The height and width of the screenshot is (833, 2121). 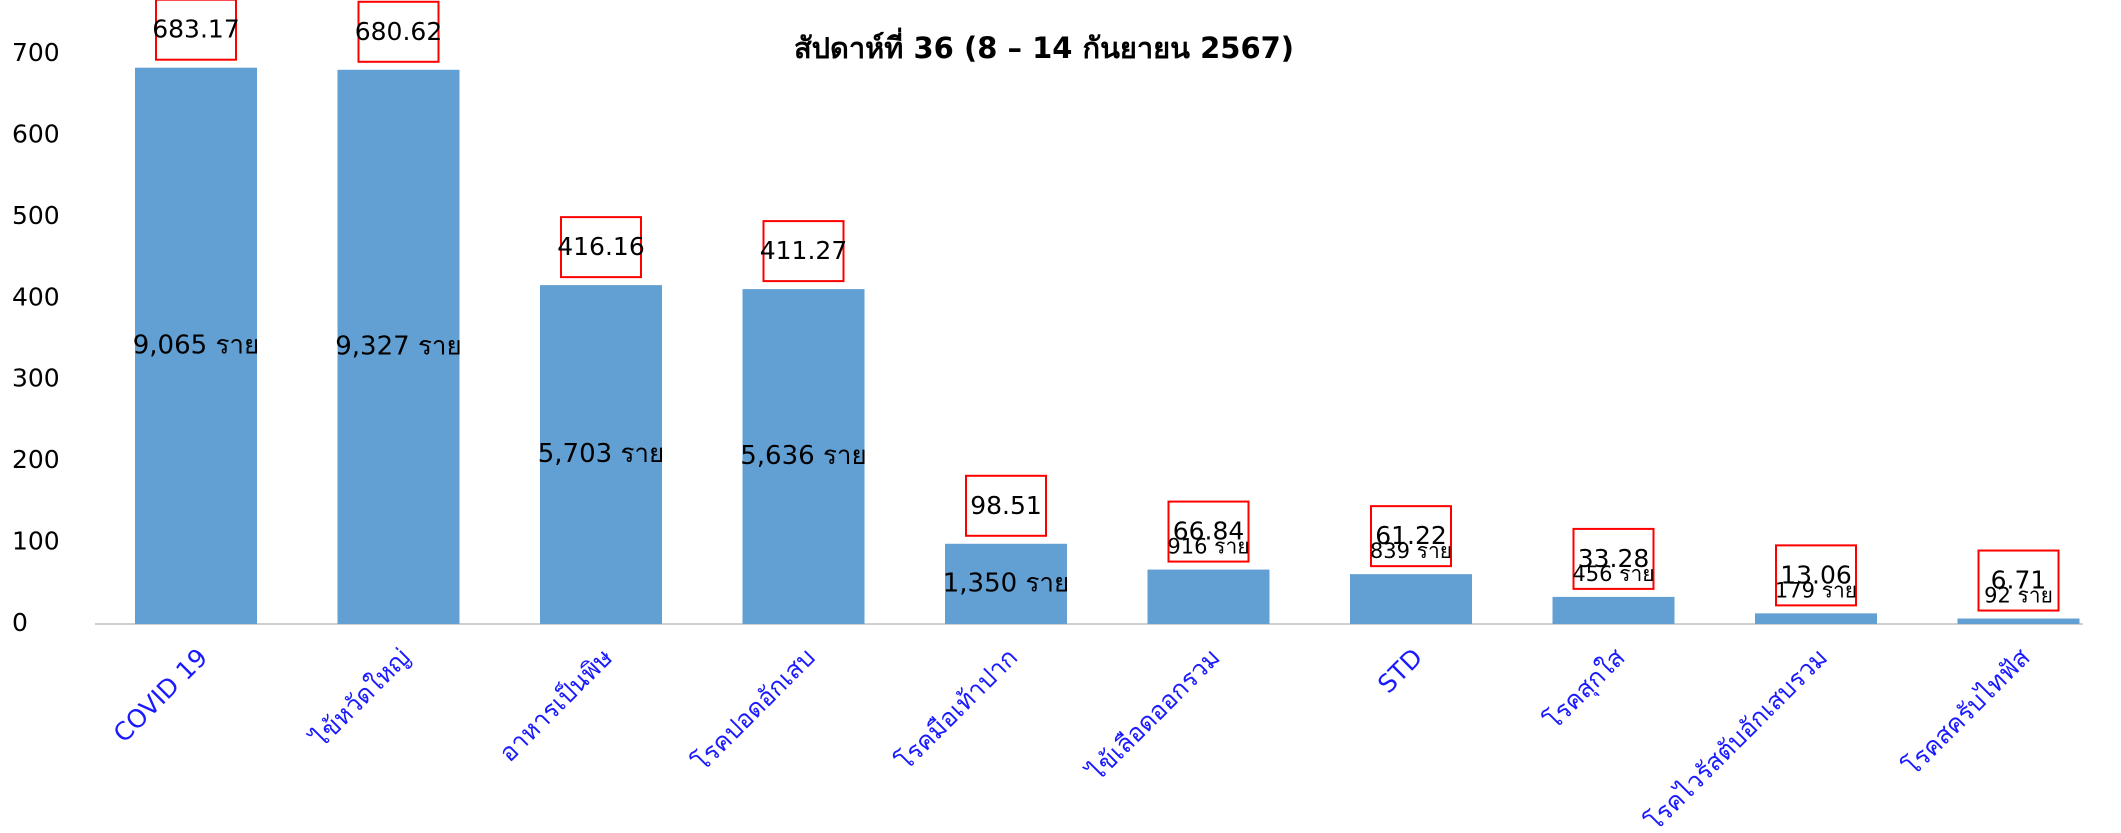 What do you see at coordinates (555, 704) in the screenshot?
I see `x-tick-label: อาหารเป็นพิษ` at bounding box center [555, 704].